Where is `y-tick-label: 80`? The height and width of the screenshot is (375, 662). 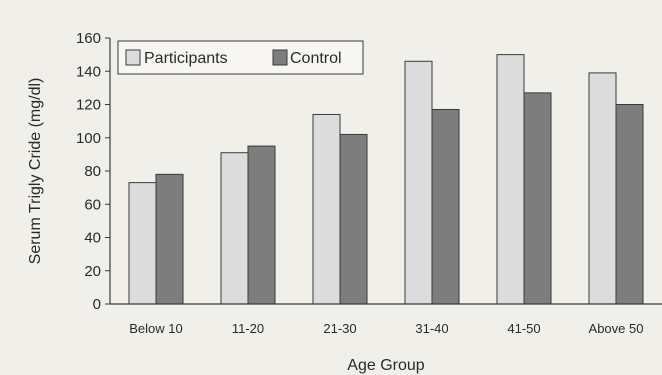
y-tick-label: 80 is located at coordinates (92, 171).